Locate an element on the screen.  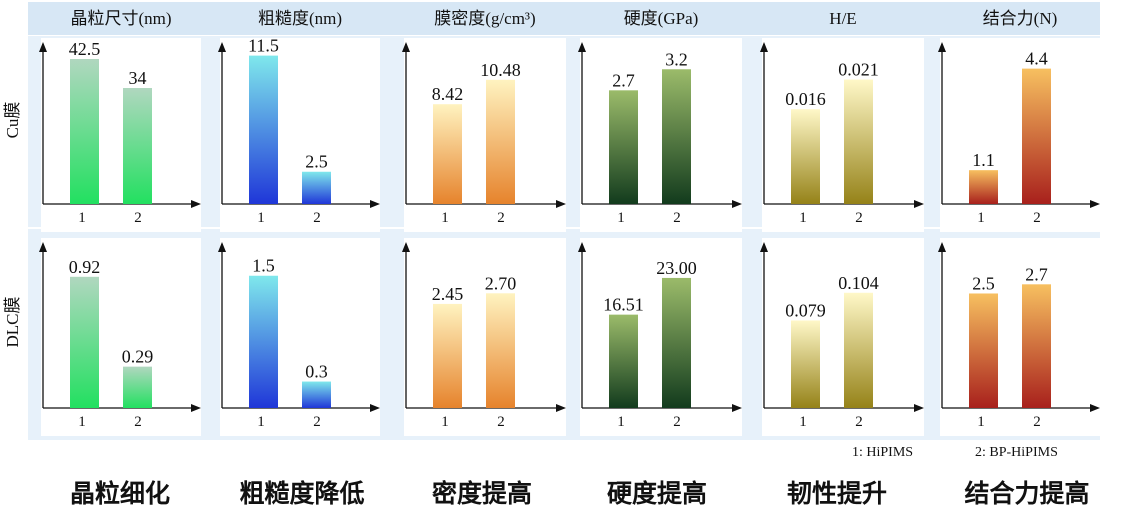
panel-6: 1.1 1 4.4 2 is located at coordinates (1019, 135).